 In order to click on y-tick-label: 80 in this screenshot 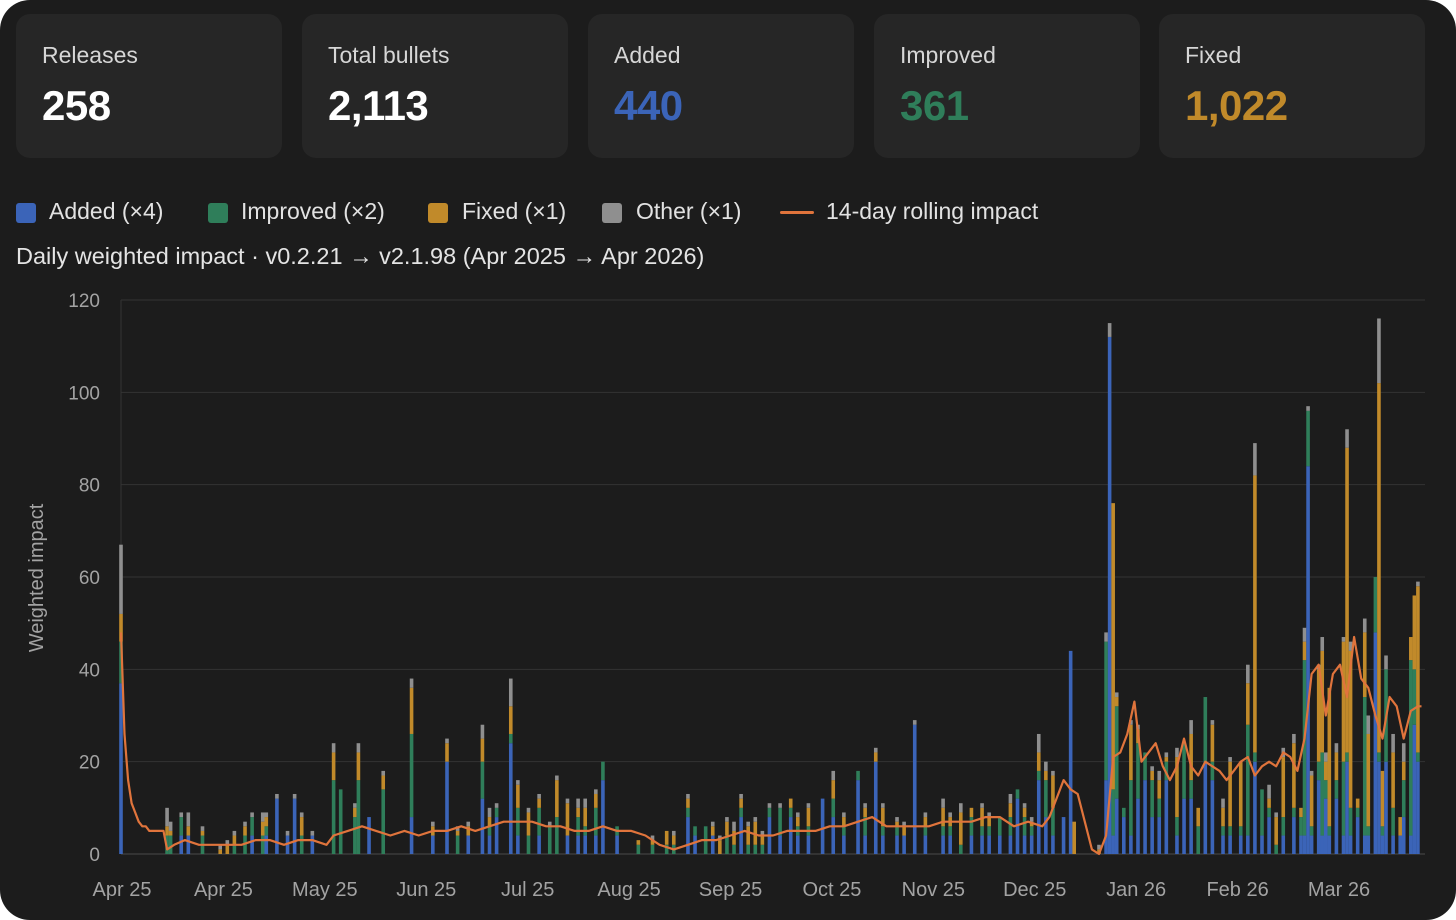, I will do `click(89, 486)`.